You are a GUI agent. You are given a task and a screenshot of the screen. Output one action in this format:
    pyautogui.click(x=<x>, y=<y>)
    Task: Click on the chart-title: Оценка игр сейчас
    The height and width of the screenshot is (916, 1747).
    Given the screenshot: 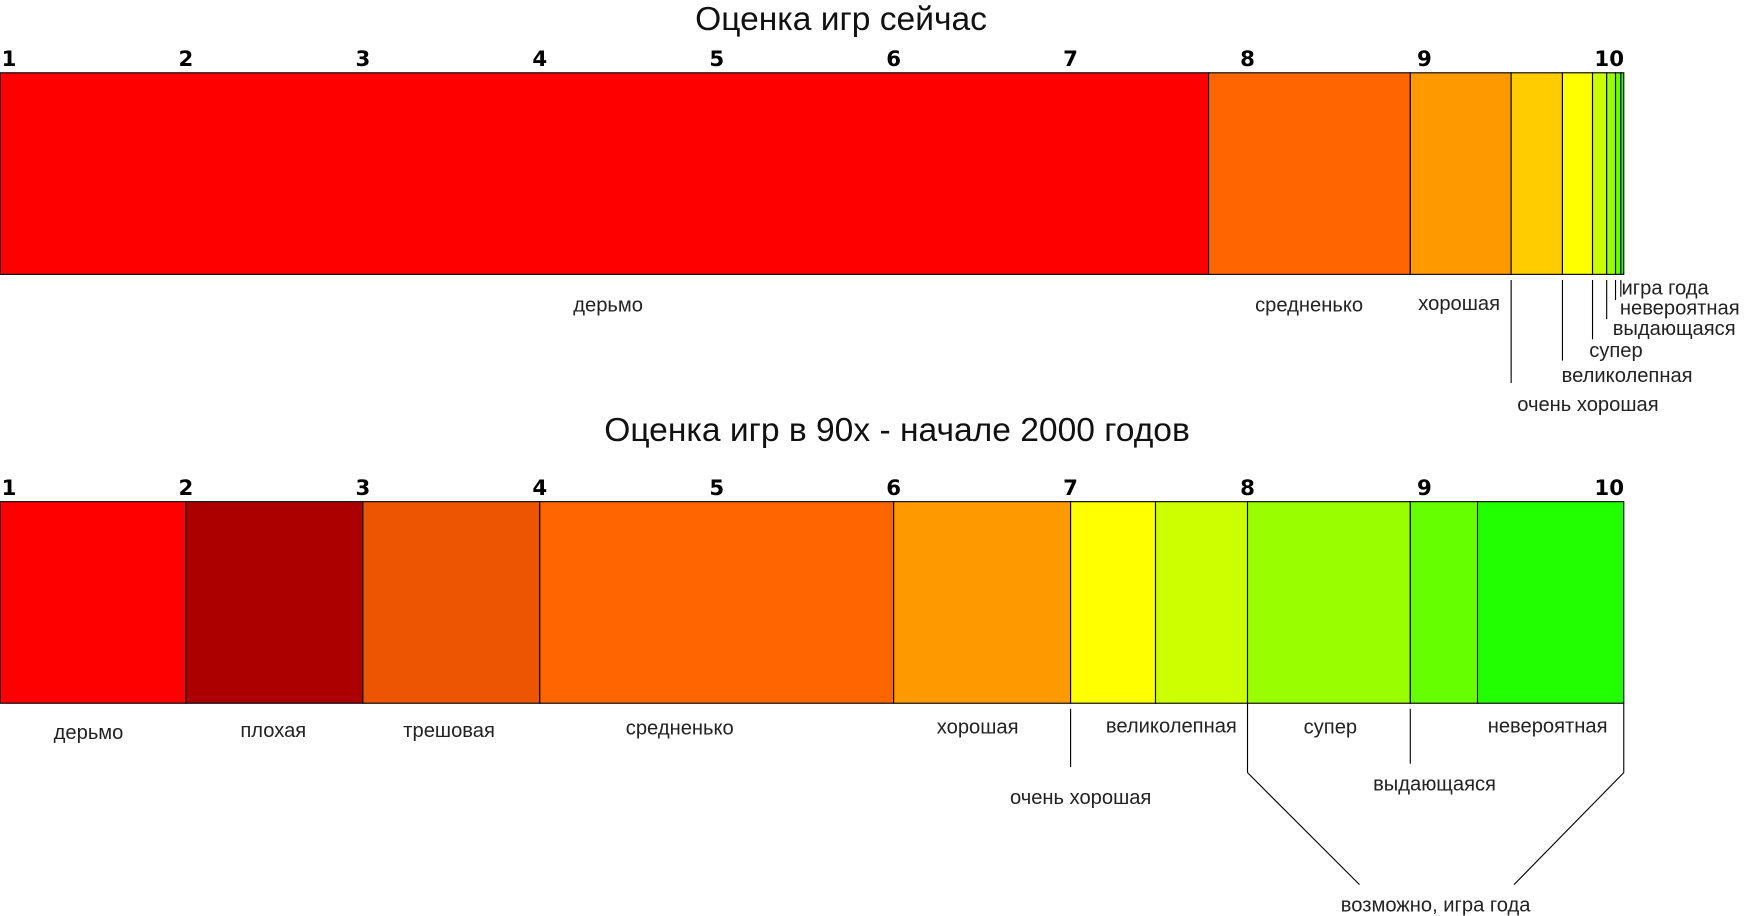 What is the action you would take?
    pyautogui.click(x=841, y=19)
    